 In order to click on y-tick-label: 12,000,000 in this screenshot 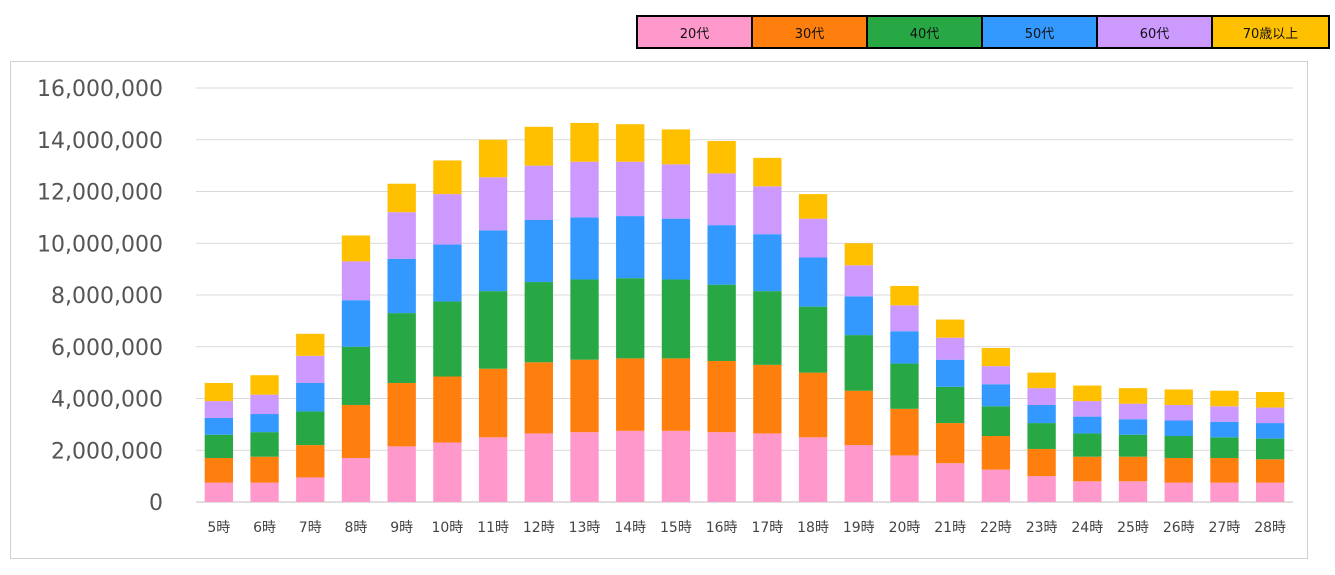, I will do `click(100, 193)`.